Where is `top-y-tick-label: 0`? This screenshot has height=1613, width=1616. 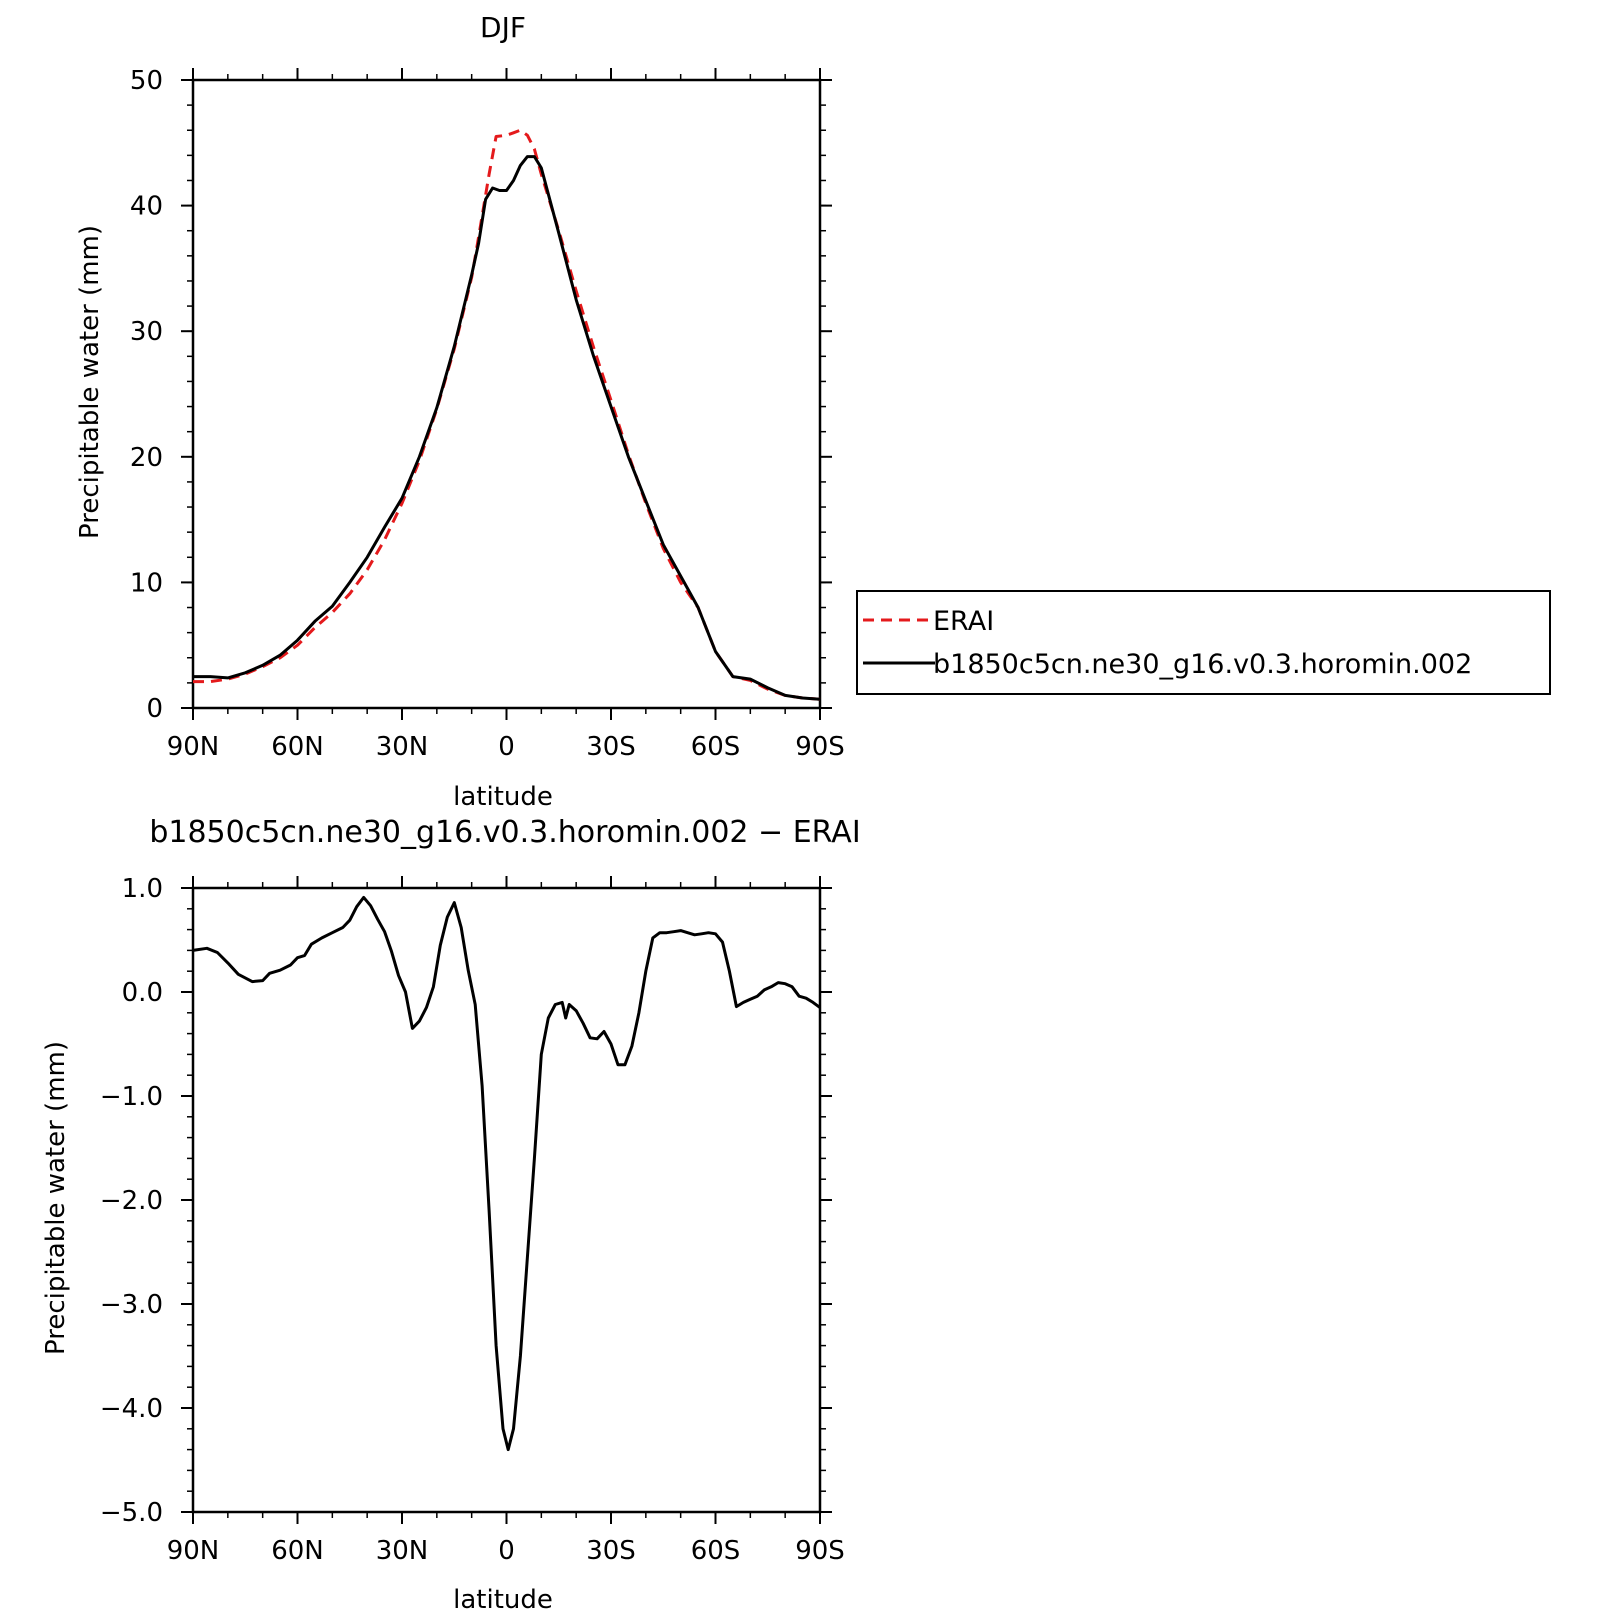 top-y-tick-label: 0 is located at coordinates (154, 709).